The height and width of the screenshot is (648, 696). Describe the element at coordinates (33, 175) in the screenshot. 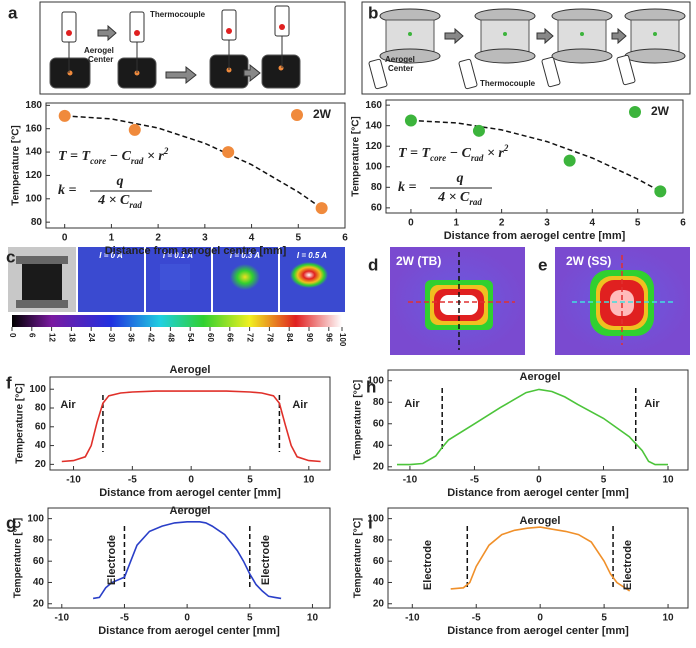

I see `y-tick-label: 120` at that location.